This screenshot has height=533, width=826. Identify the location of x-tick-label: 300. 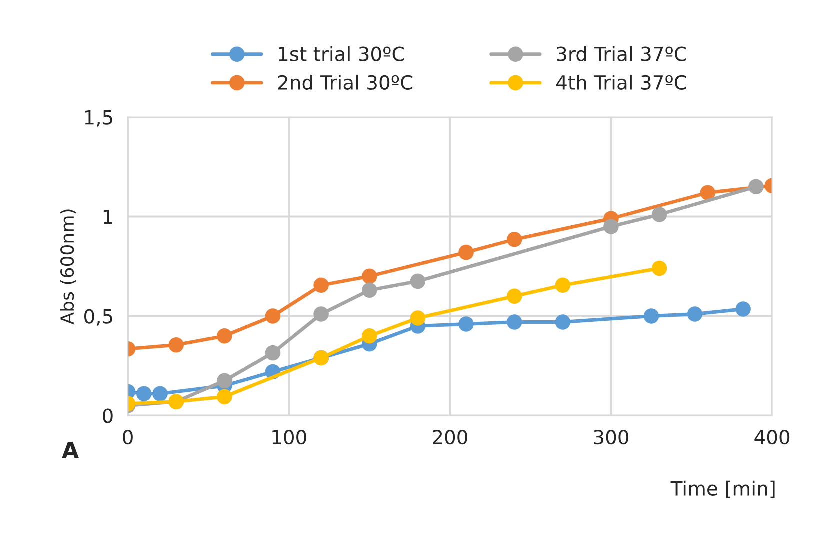
(611, 437).